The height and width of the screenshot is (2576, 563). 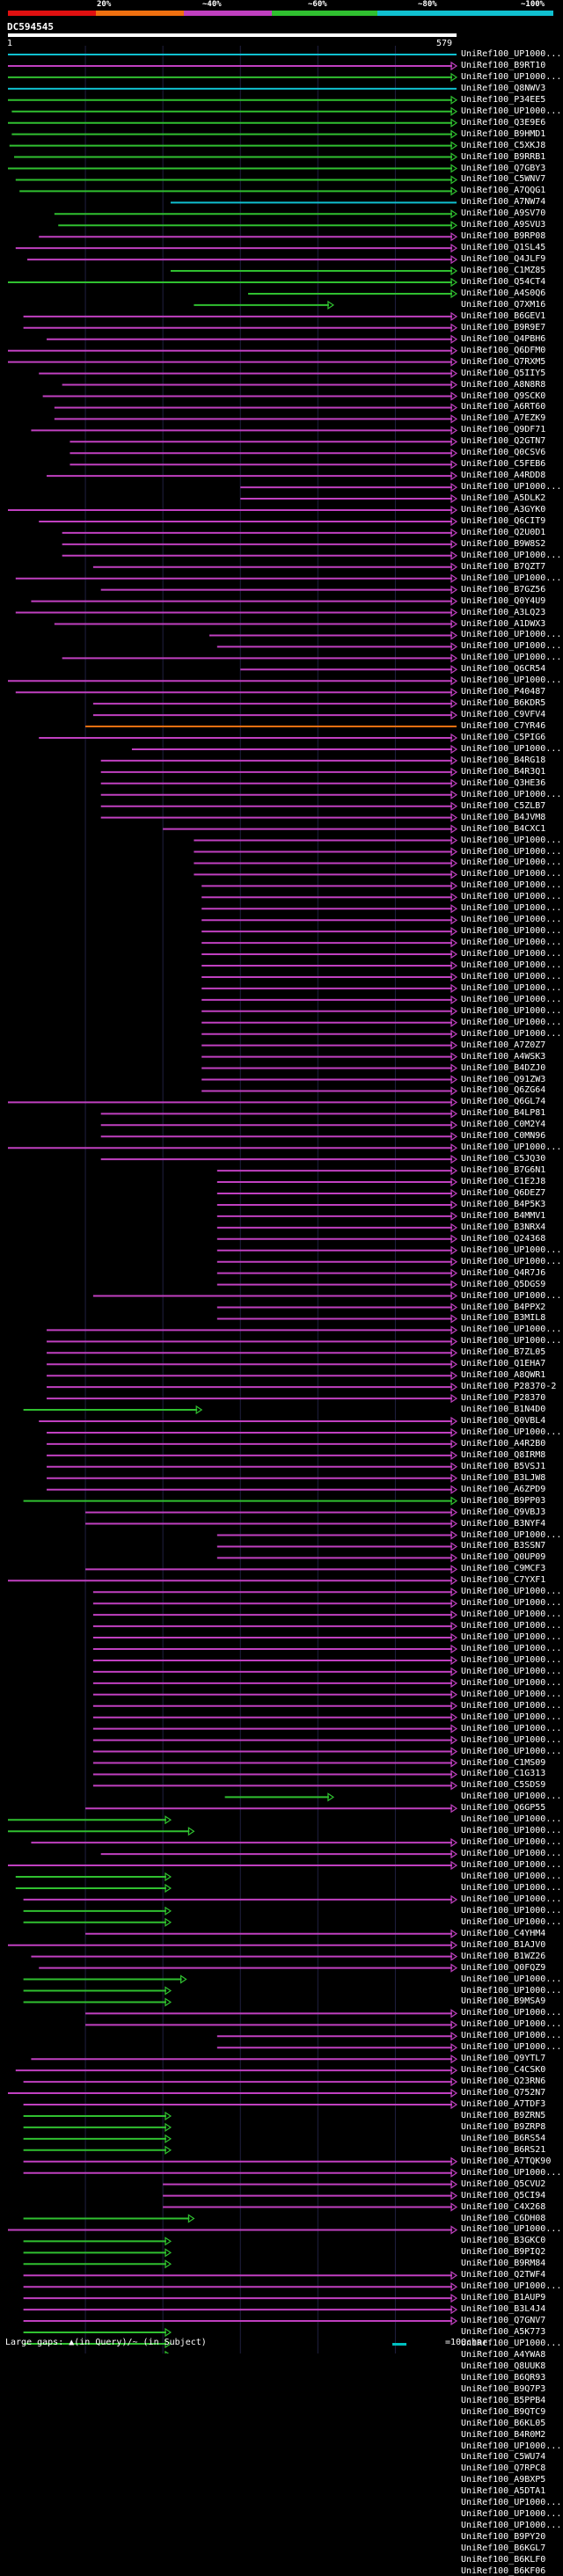 I want to click on hit-label: UniRef100_Q3E9E6, so click(x=503, y=122).